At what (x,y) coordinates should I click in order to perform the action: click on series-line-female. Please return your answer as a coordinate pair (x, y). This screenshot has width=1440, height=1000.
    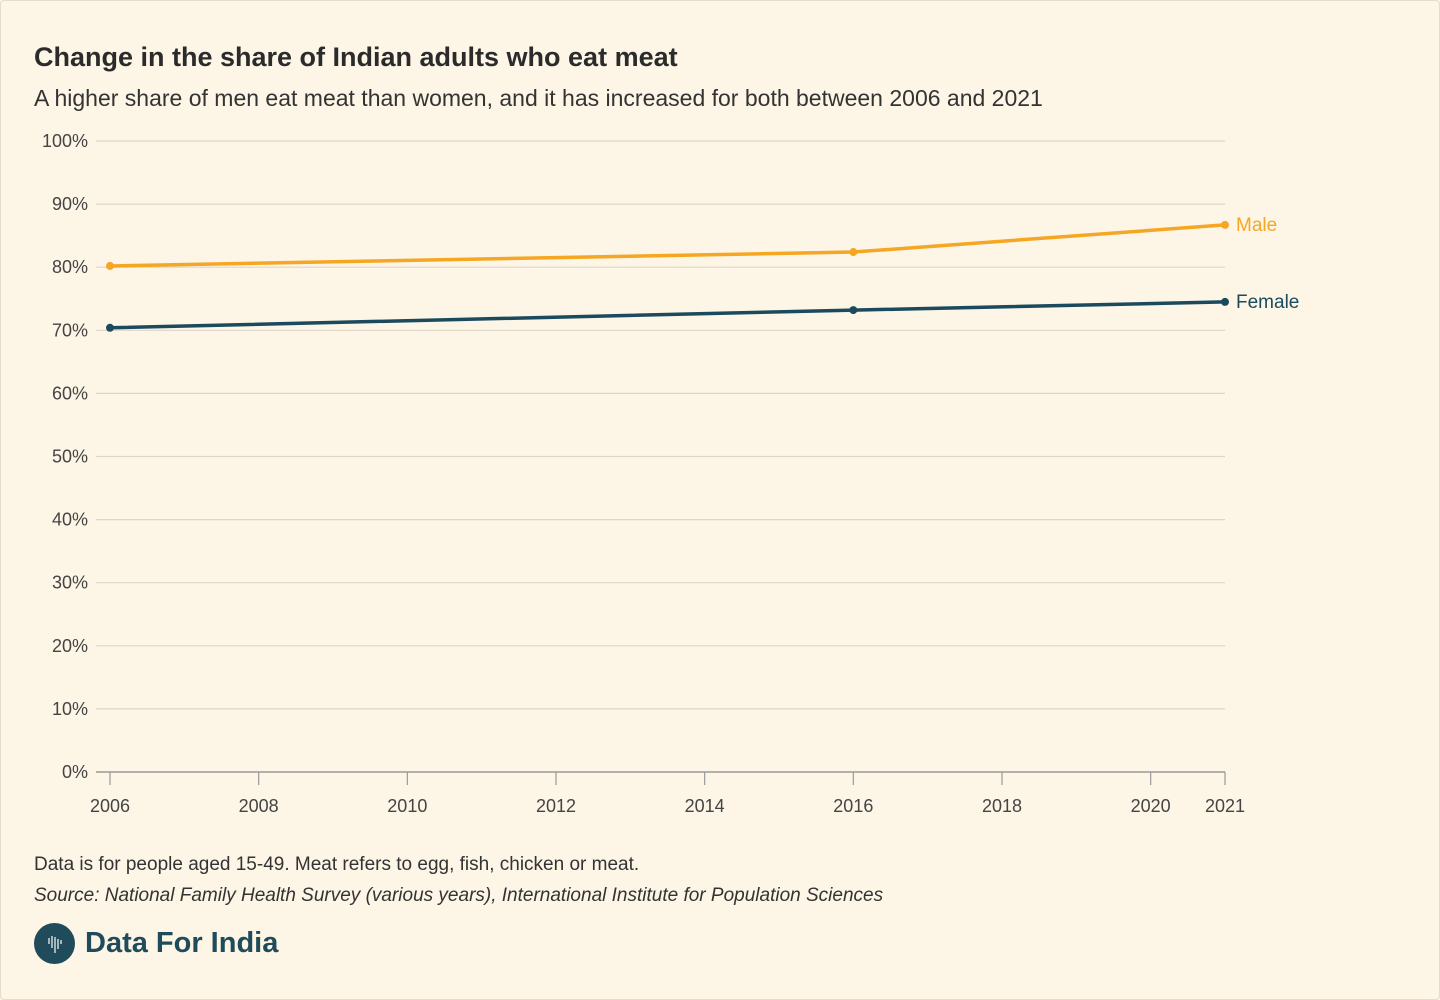
    Looking at the image, I should click on (667, 315).